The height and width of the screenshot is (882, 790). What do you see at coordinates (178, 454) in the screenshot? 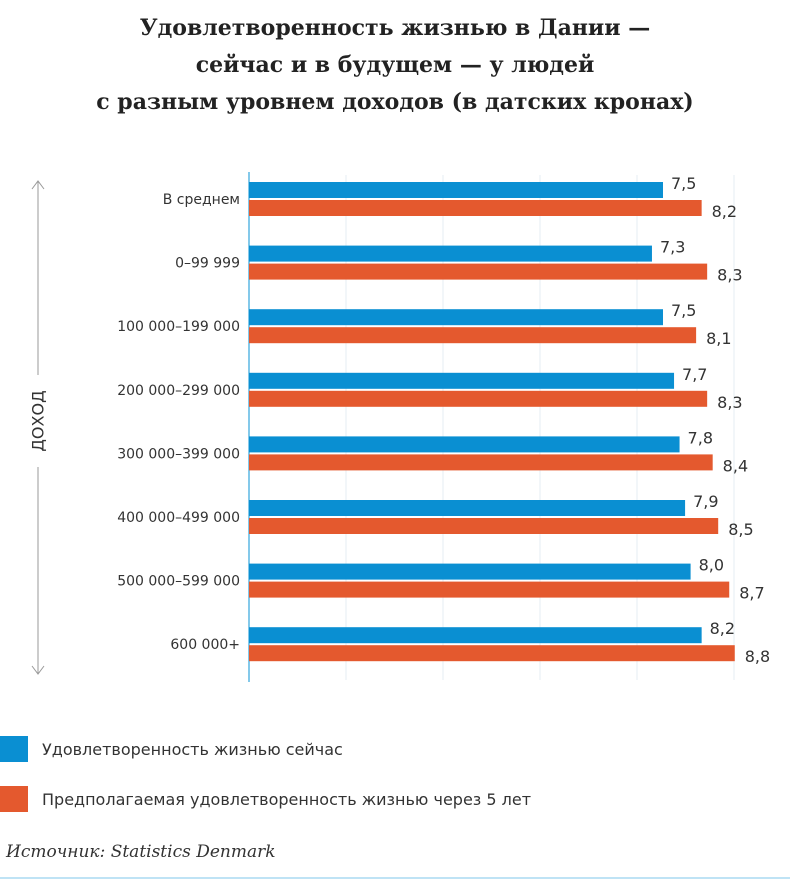
I see `category-label: 300 000–399 000` at bounding box center [178, 454].